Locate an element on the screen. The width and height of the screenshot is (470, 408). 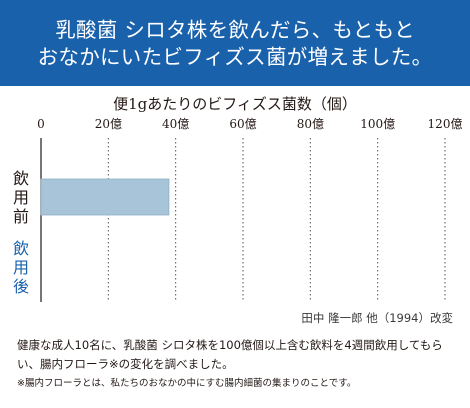
category-label: 飲用前 is located at coordinates (21, 197).